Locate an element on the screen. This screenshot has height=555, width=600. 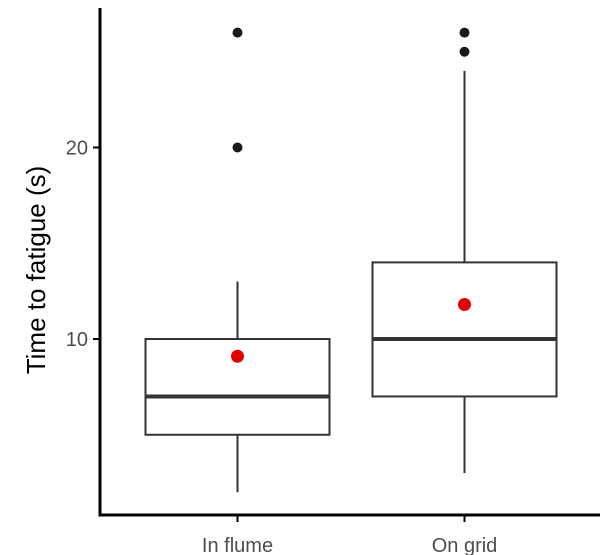
y-tick-label: 20 is located at coordinates (77, 149).